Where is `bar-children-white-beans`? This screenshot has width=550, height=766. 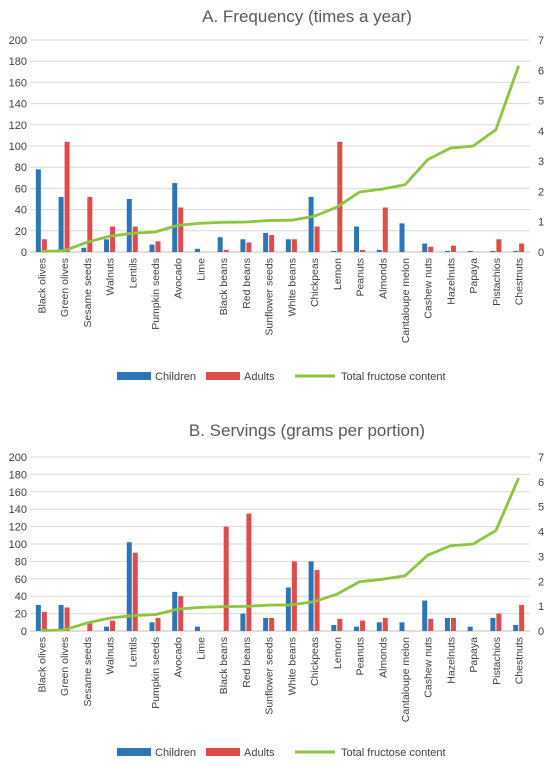 bar-children-white-beans is located at coordinates (288, 609).